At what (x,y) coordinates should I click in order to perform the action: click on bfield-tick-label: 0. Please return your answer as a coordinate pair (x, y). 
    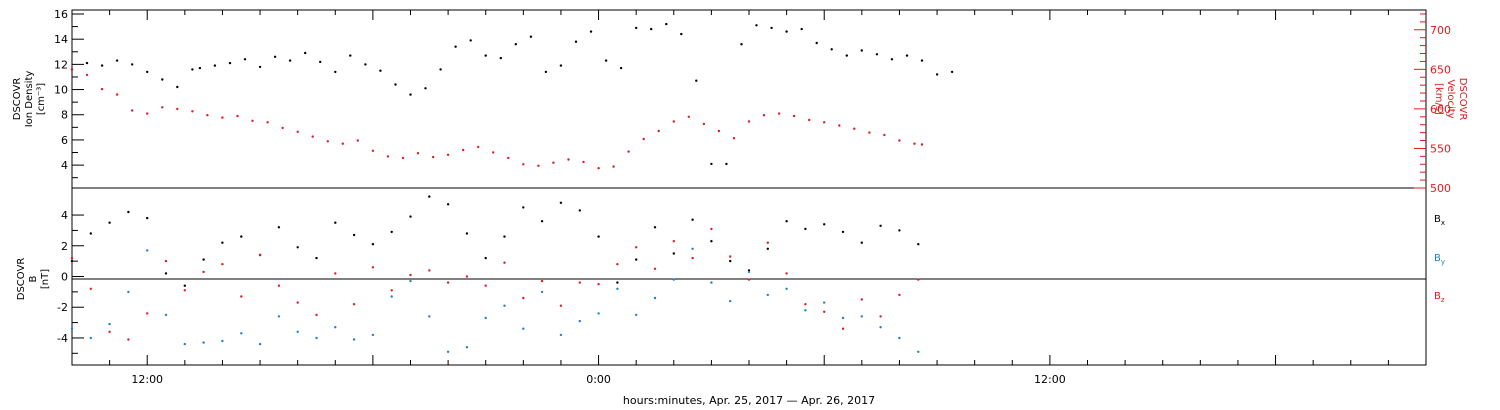
    Looking at the image, I should click on (64, 277).